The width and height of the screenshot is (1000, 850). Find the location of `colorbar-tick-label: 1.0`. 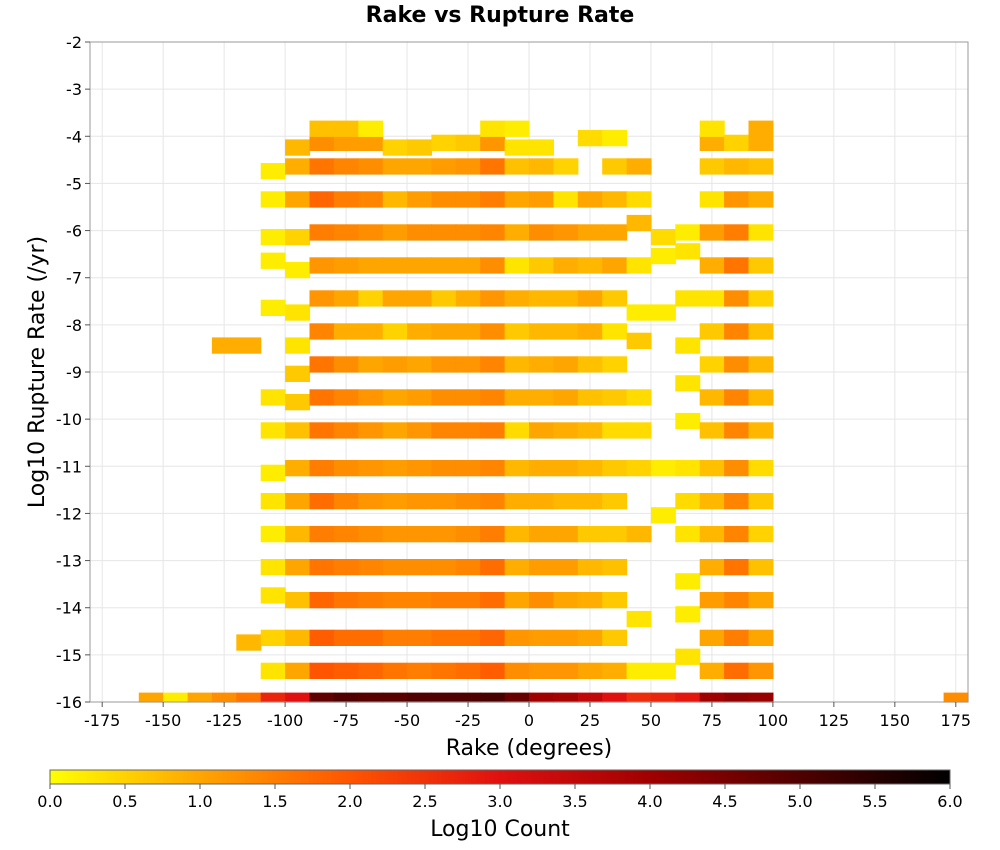

colorbar-tick-label: 1.0 is located at coordinates (199, 801).